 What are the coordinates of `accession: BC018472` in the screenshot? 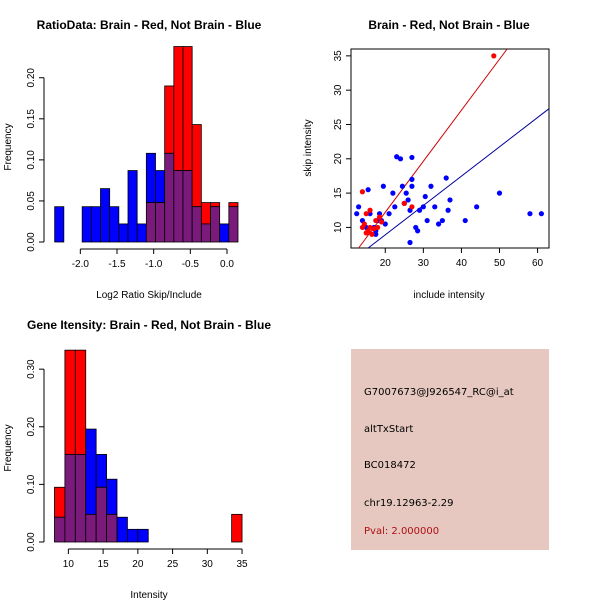 It's located at (390, 465).